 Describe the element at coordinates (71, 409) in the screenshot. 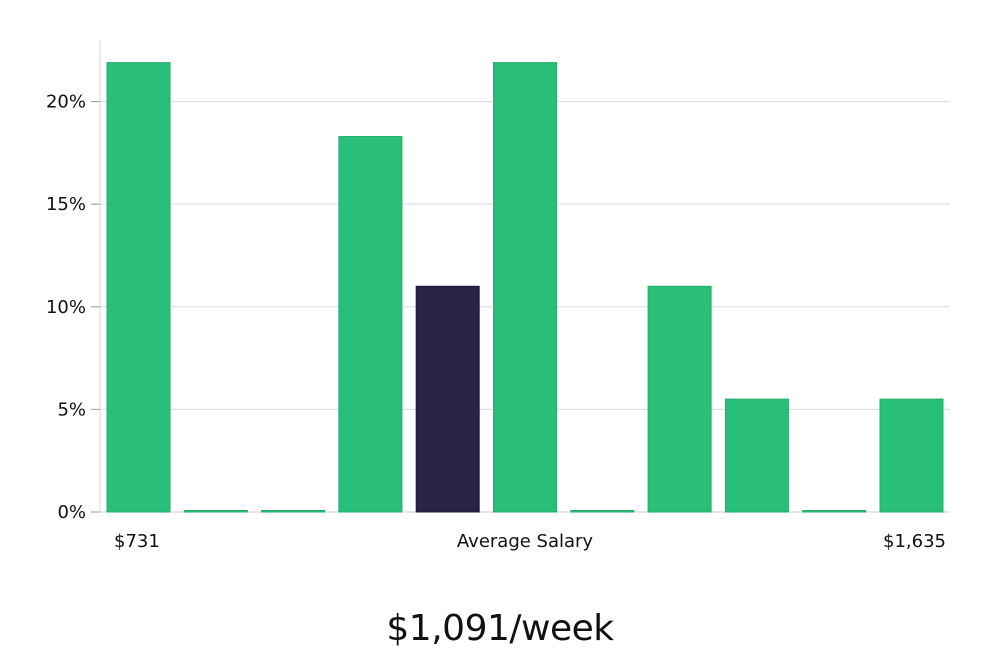

I see `y-tick-label: 5%` at that location.